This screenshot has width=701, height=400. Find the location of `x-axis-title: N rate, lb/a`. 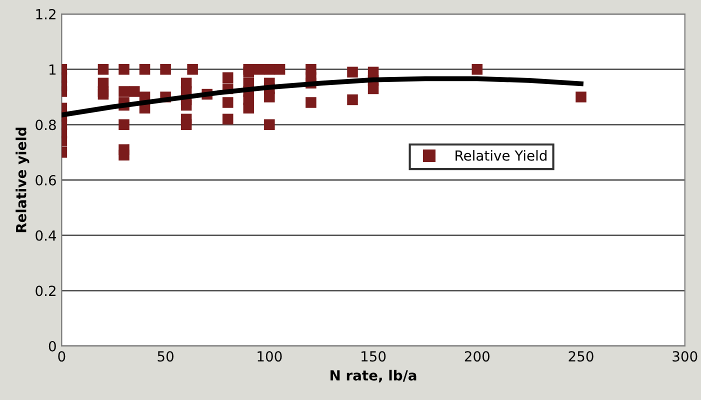

x-axis-title: N rate, lb/a is located at coordinates (373, 376).